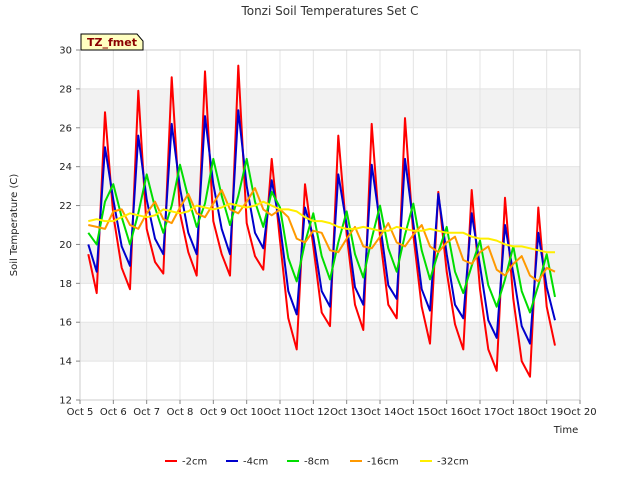 The height and width of the screenshot is (480, 640). I want to click on legend-label: -16cm, so click(383, 462).